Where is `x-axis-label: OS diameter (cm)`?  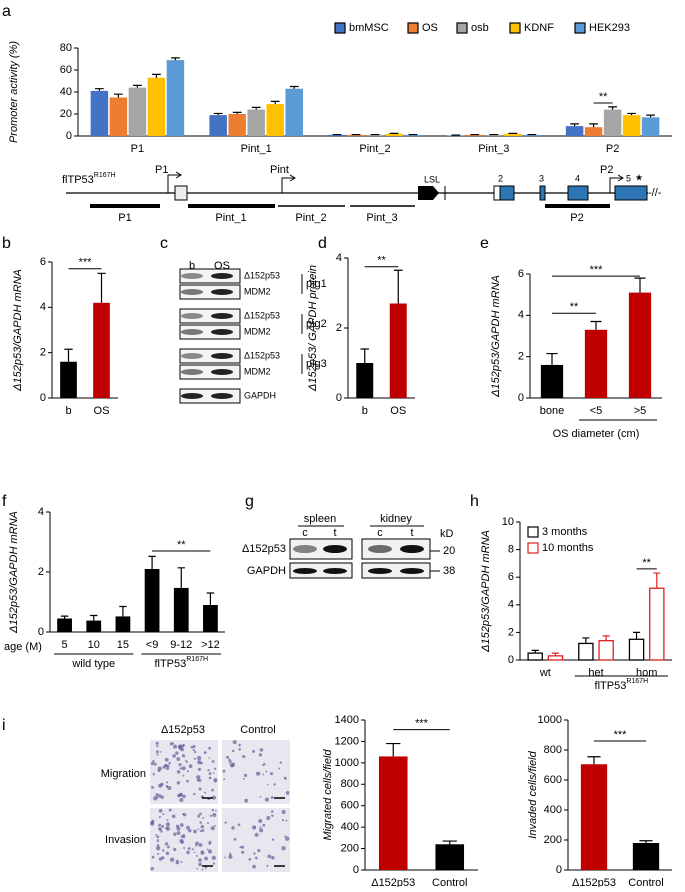 x-axis-label: OS diameter (cm) is located at coordinates (596, 434).